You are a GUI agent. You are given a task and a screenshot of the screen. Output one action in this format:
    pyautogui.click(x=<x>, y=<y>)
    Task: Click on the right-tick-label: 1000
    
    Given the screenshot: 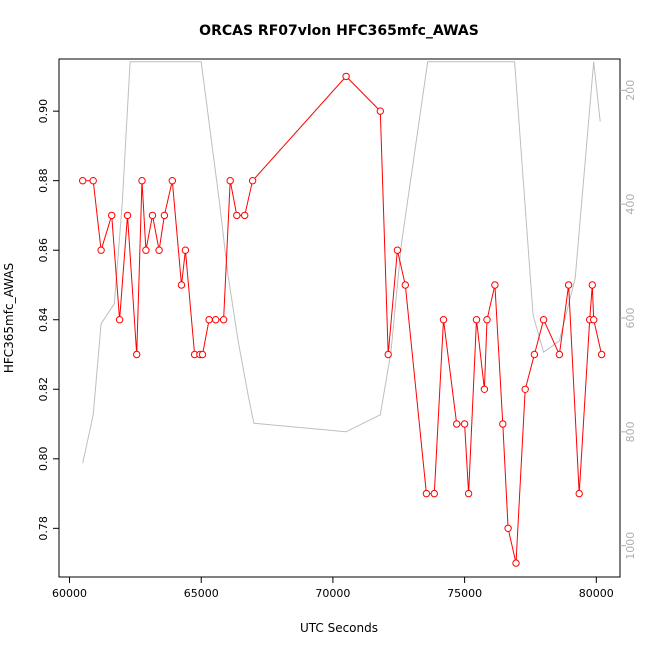 What is the action you would take?
    pyautogui.click(x=630, y=546)
    